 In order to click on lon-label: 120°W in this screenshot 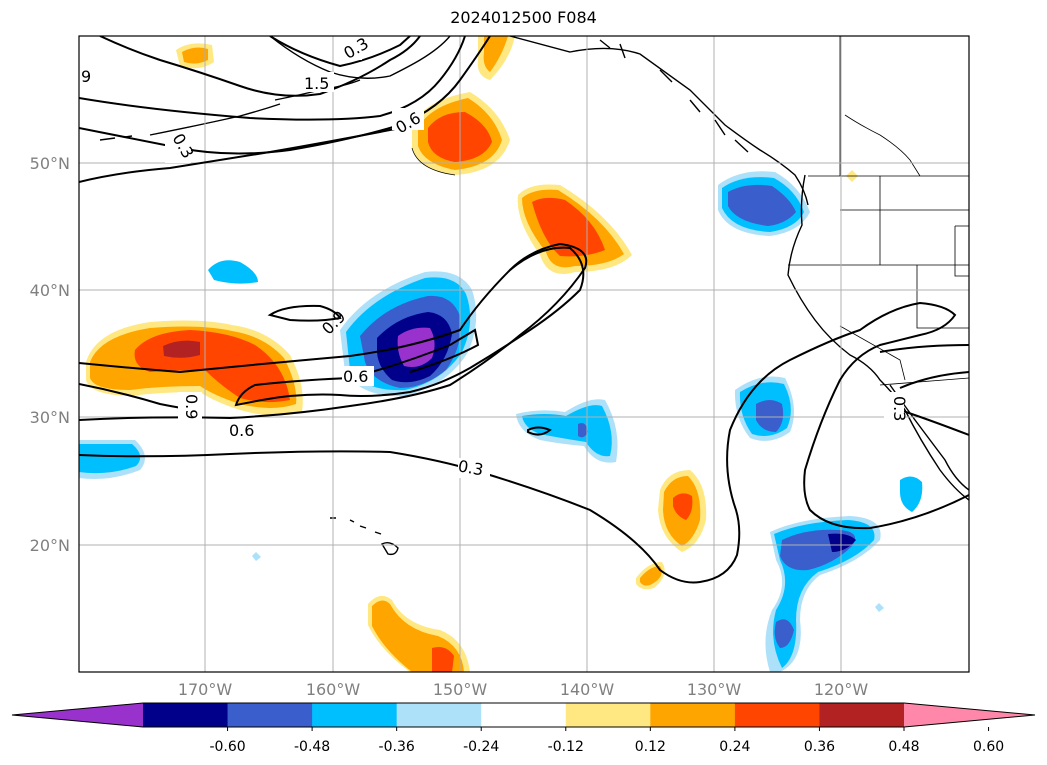, I will do `click(841, 689)`.